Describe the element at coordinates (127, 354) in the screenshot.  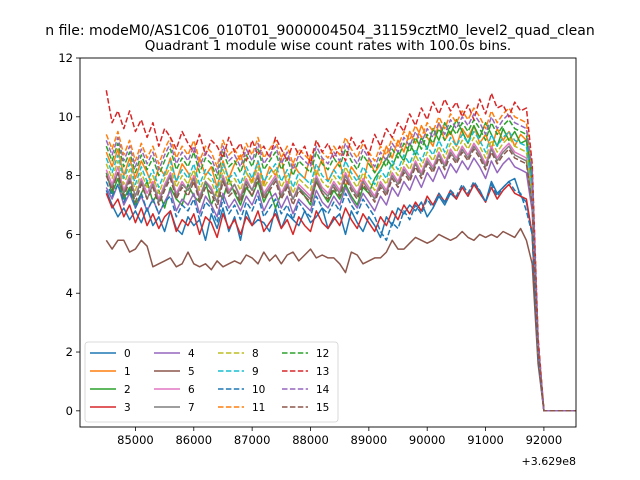
I see `legend-label-0: 0` at that location.